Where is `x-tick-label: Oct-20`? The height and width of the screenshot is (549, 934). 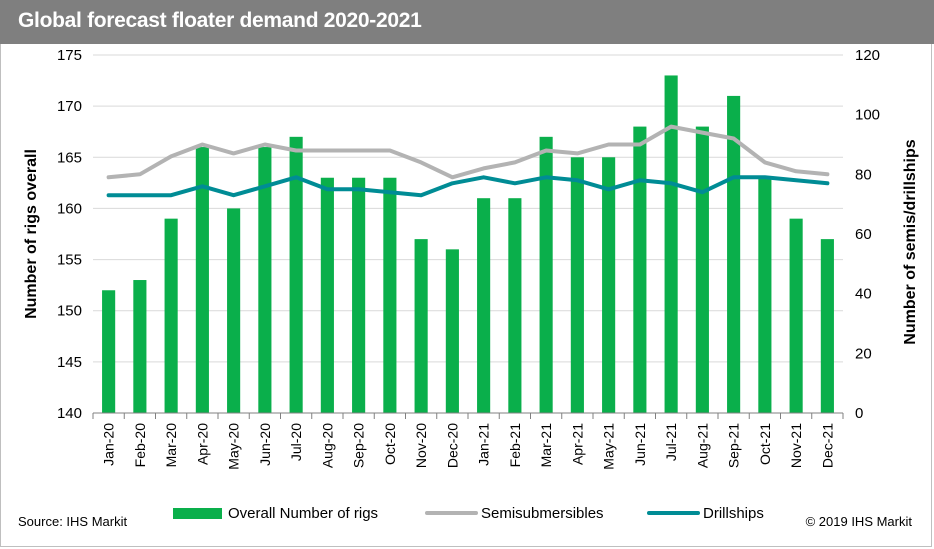 x-tick-label: Oct-20 is located at coordinates (390, 444).